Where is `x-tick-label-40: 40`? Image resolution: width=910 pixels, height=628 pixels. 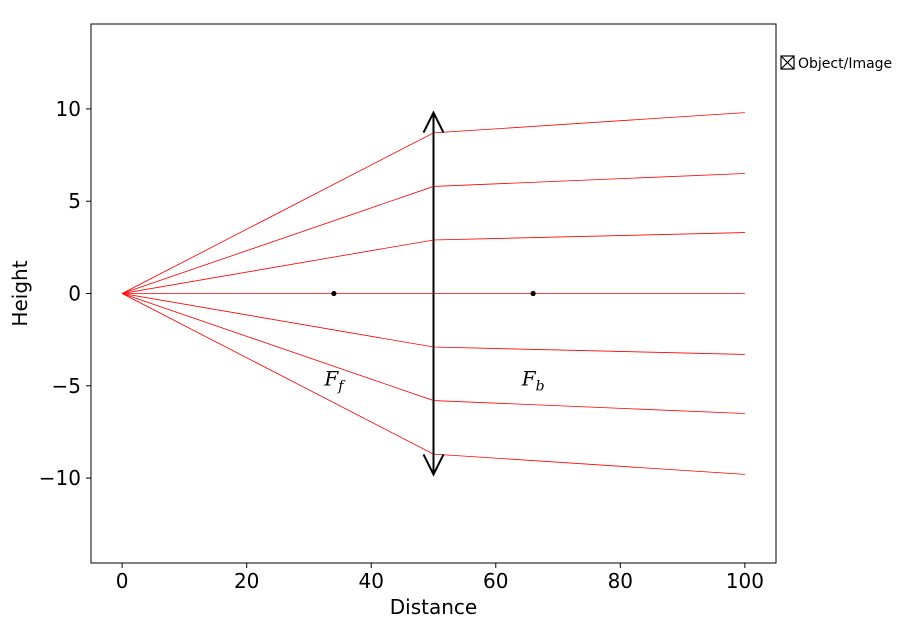
x-tick-label-40: 40 is located at coordinates (371, 581).